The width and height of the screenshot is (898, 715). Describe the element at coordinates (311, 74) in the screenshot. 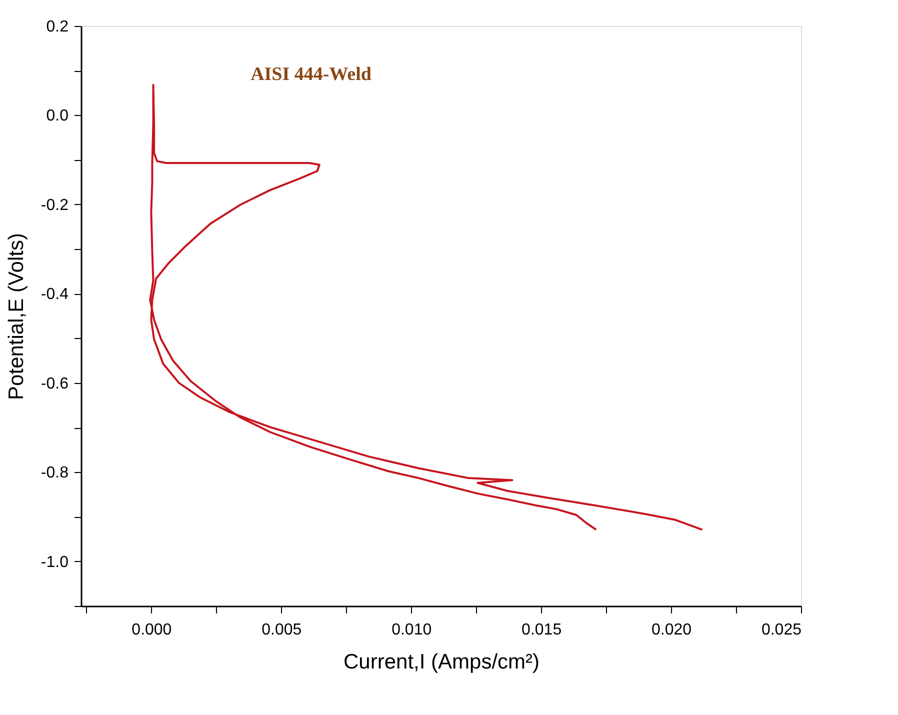

I see `annotation: AISI 444-Weld` at that location.